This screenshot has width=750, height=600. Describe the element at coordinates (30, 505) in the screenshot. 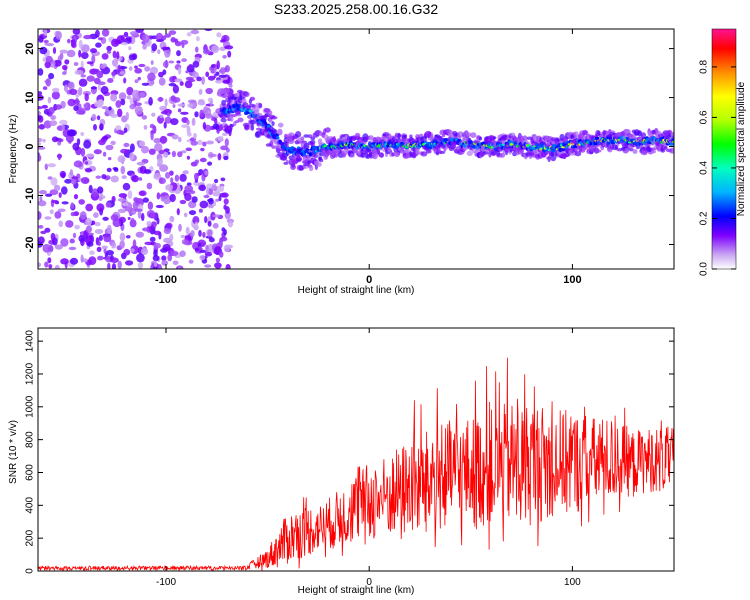

I see `snr-y-tick-label: 400` at that location.